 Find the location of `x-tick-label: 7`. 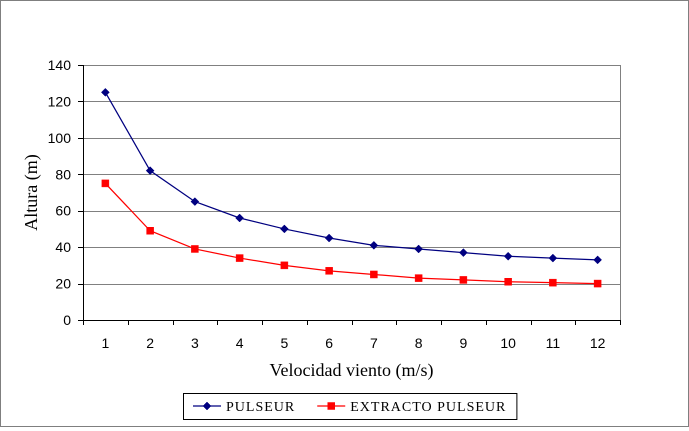

x-tick-label: 7 is located at coordinates (374, 343).